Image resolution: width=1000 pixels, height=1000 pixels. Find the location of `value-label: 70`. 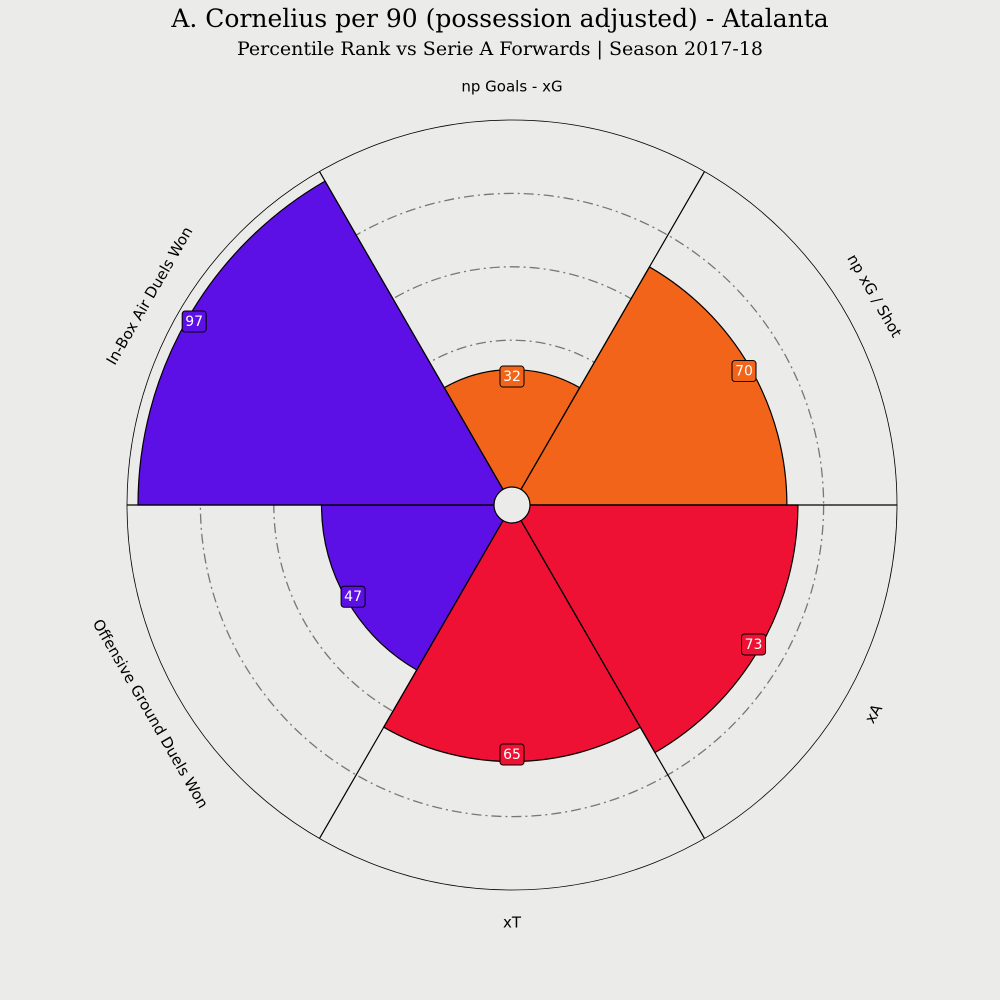

value-label: 70 is located at coordinates (744, 372).